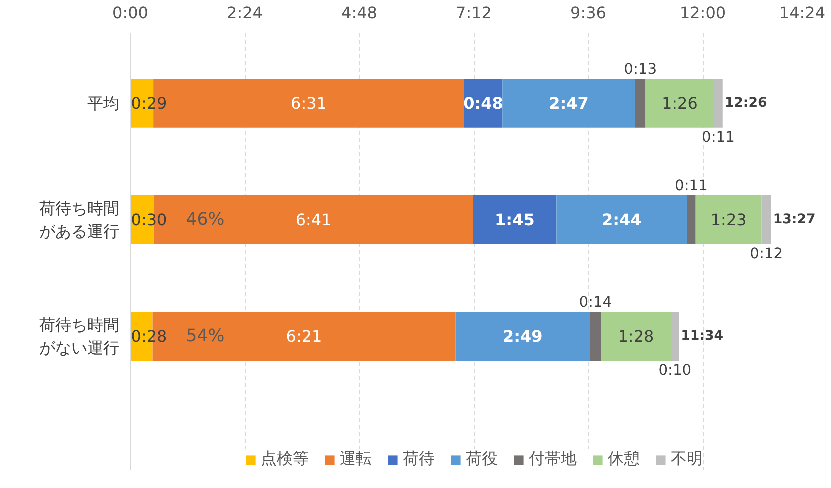 The height and width of the screenshot is (488, 831). What do you see at coordinates (80, 337) in the screenshot?
I see `y-tick-label: 荷待ち時間がない運行` at bounding box center [80, 337].